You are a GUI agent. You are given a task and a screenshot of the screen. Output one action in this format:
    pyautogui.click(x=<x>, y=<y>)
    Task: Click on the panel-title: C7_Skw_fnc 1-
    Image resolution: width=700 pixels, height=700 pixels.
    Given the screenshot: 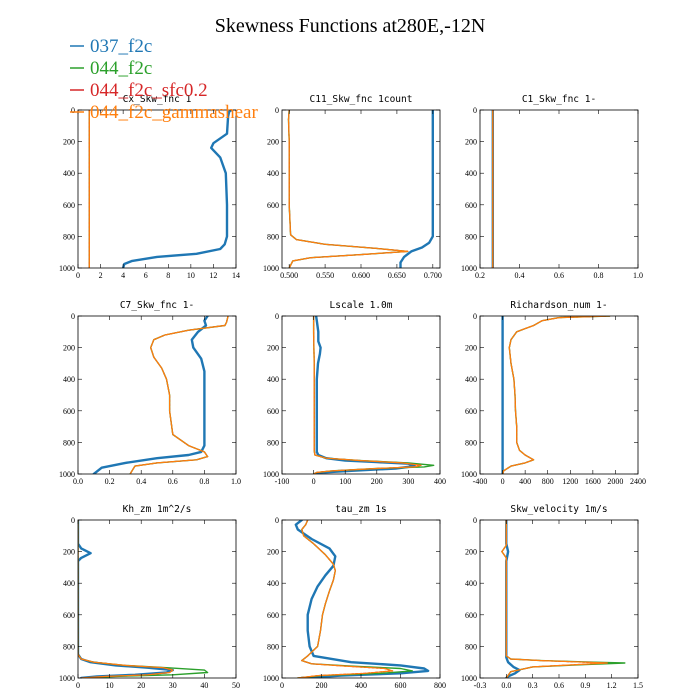 What is the action you would take?
    pyautogui.click(x=157, y=305)
    